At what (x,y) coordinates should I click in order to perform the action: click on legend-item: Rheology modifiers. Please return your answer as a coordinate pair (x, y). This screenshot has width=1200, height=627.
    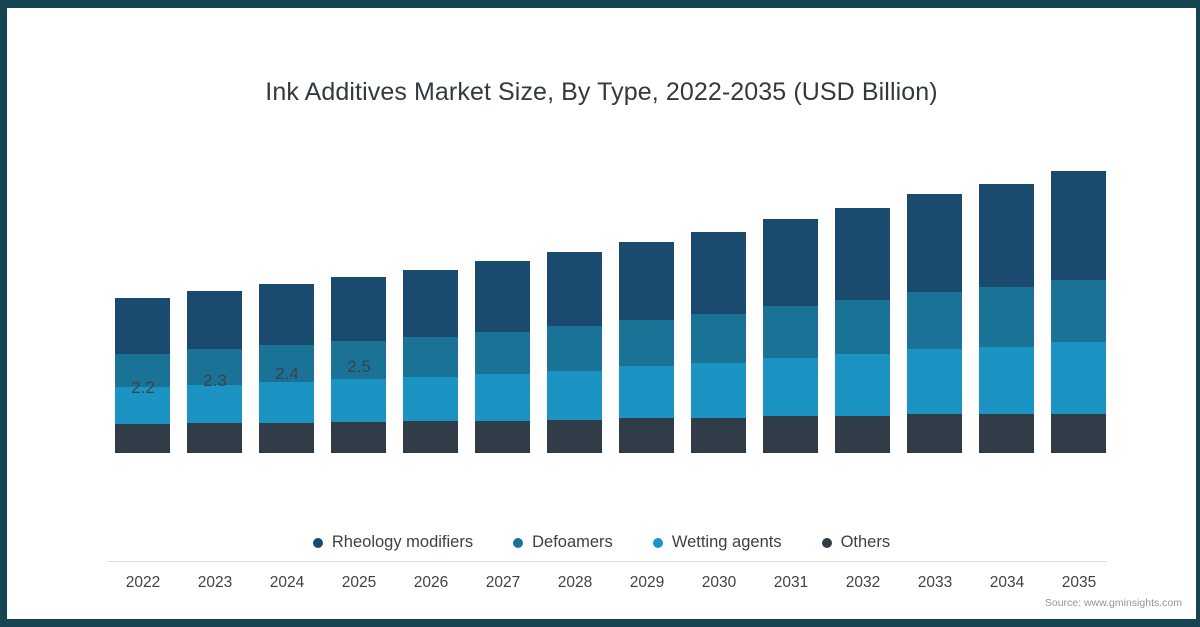
    Looking at the image, I should click on (393, 542).